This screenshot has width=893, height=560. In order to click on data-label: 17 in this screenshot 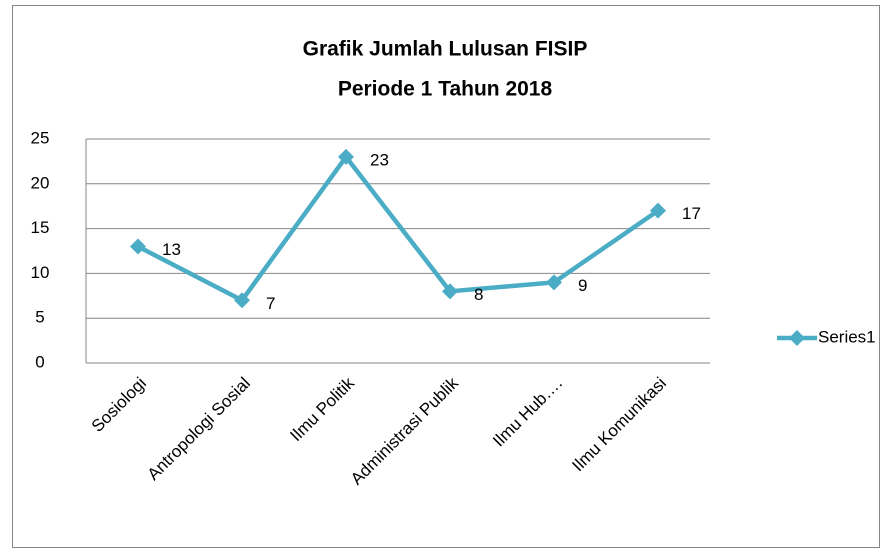, I will do `click(691, 213)`.